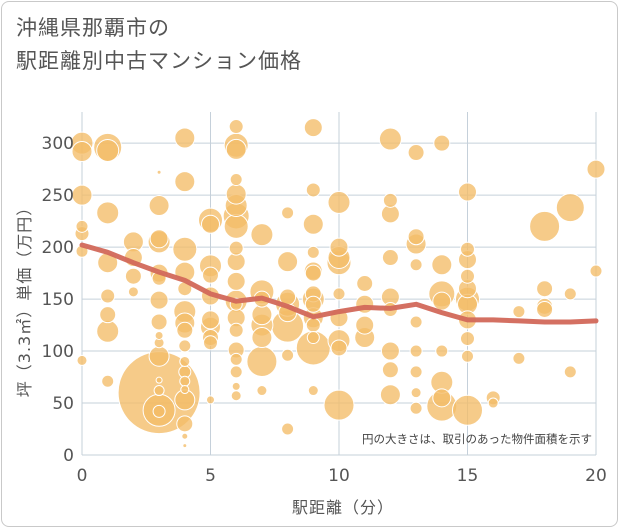  What do you see at coordinates (596, 476) in the screenshot?
I see `x-tick-label-4: 20` at bounding box center [596, 476].